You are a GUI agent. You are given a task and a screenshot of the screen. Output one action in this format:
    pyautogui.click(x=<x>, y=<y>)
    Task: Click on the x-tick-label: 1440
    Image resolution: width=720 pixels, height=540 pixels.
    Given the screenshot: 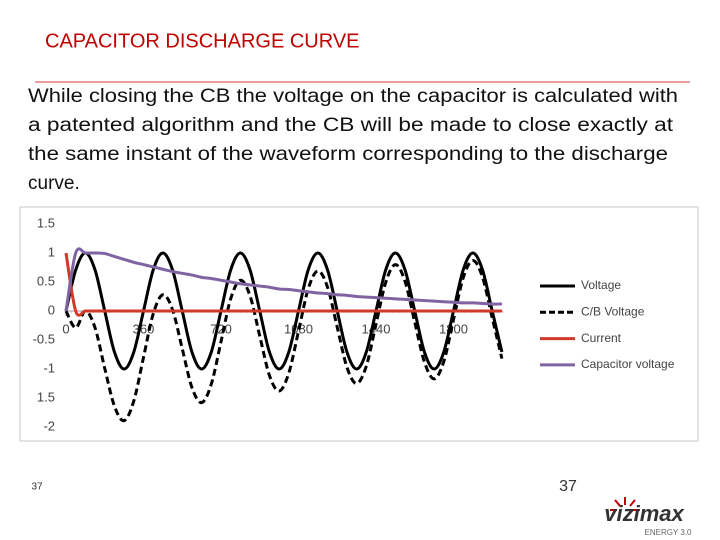 What is the action you would take?
    pyautogui.click(x=376, y=328)
    